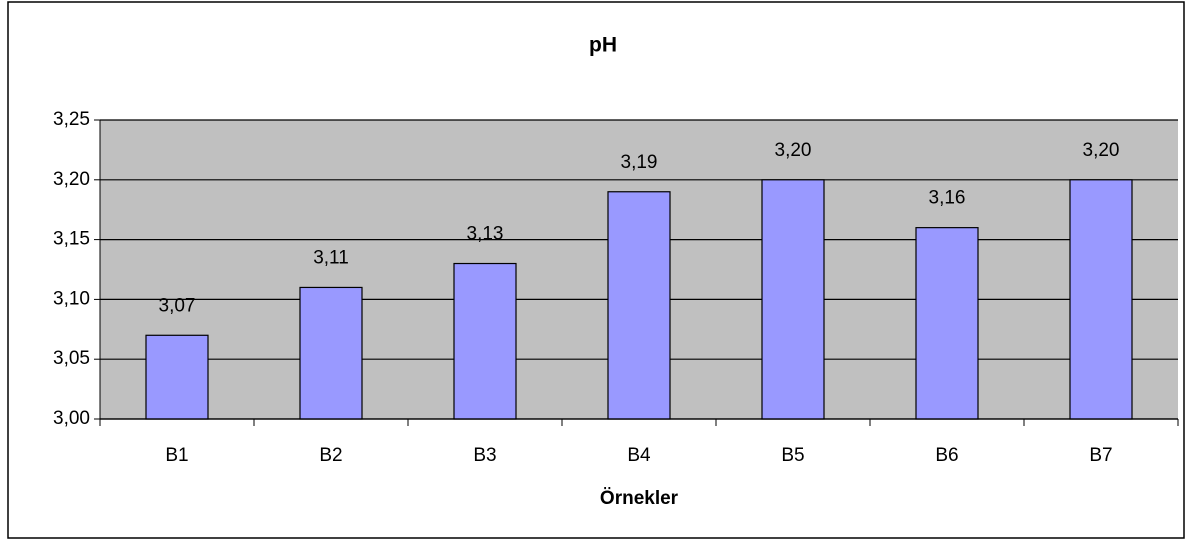 The width and height of the screenshot is (1191, 546). I want to click on x-tick-label: B1, so click(176, 455).